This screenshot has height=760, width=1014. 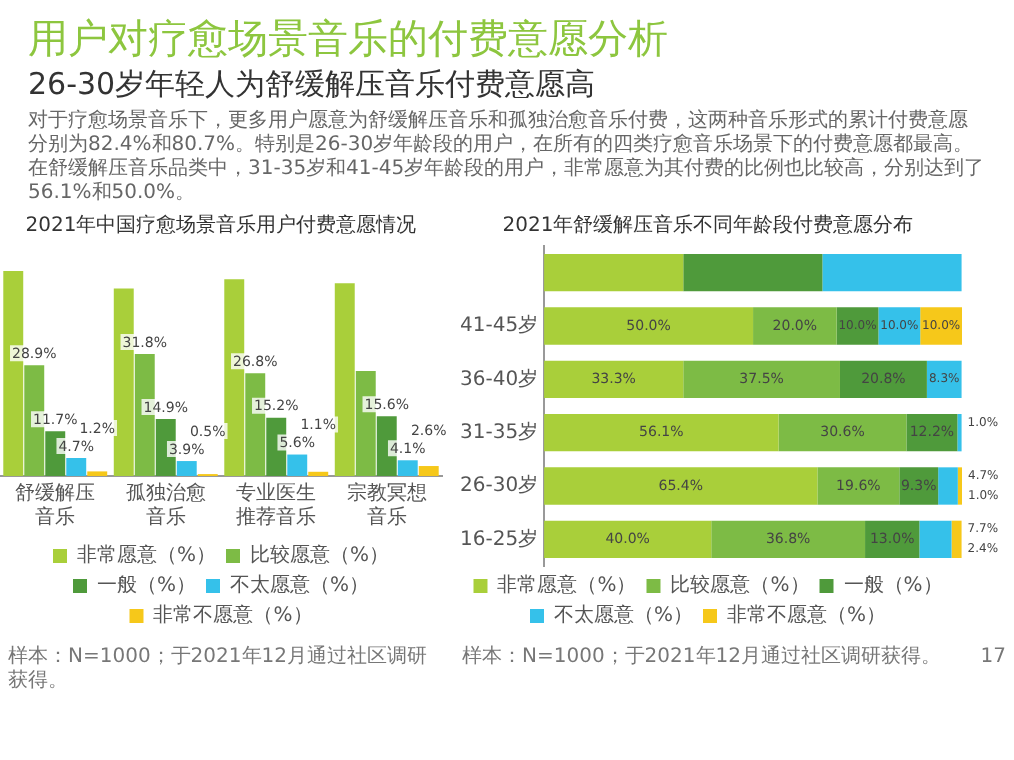 I want to click on x-tick-label: 舒缓解压音乐, so click(x=55, y=505).